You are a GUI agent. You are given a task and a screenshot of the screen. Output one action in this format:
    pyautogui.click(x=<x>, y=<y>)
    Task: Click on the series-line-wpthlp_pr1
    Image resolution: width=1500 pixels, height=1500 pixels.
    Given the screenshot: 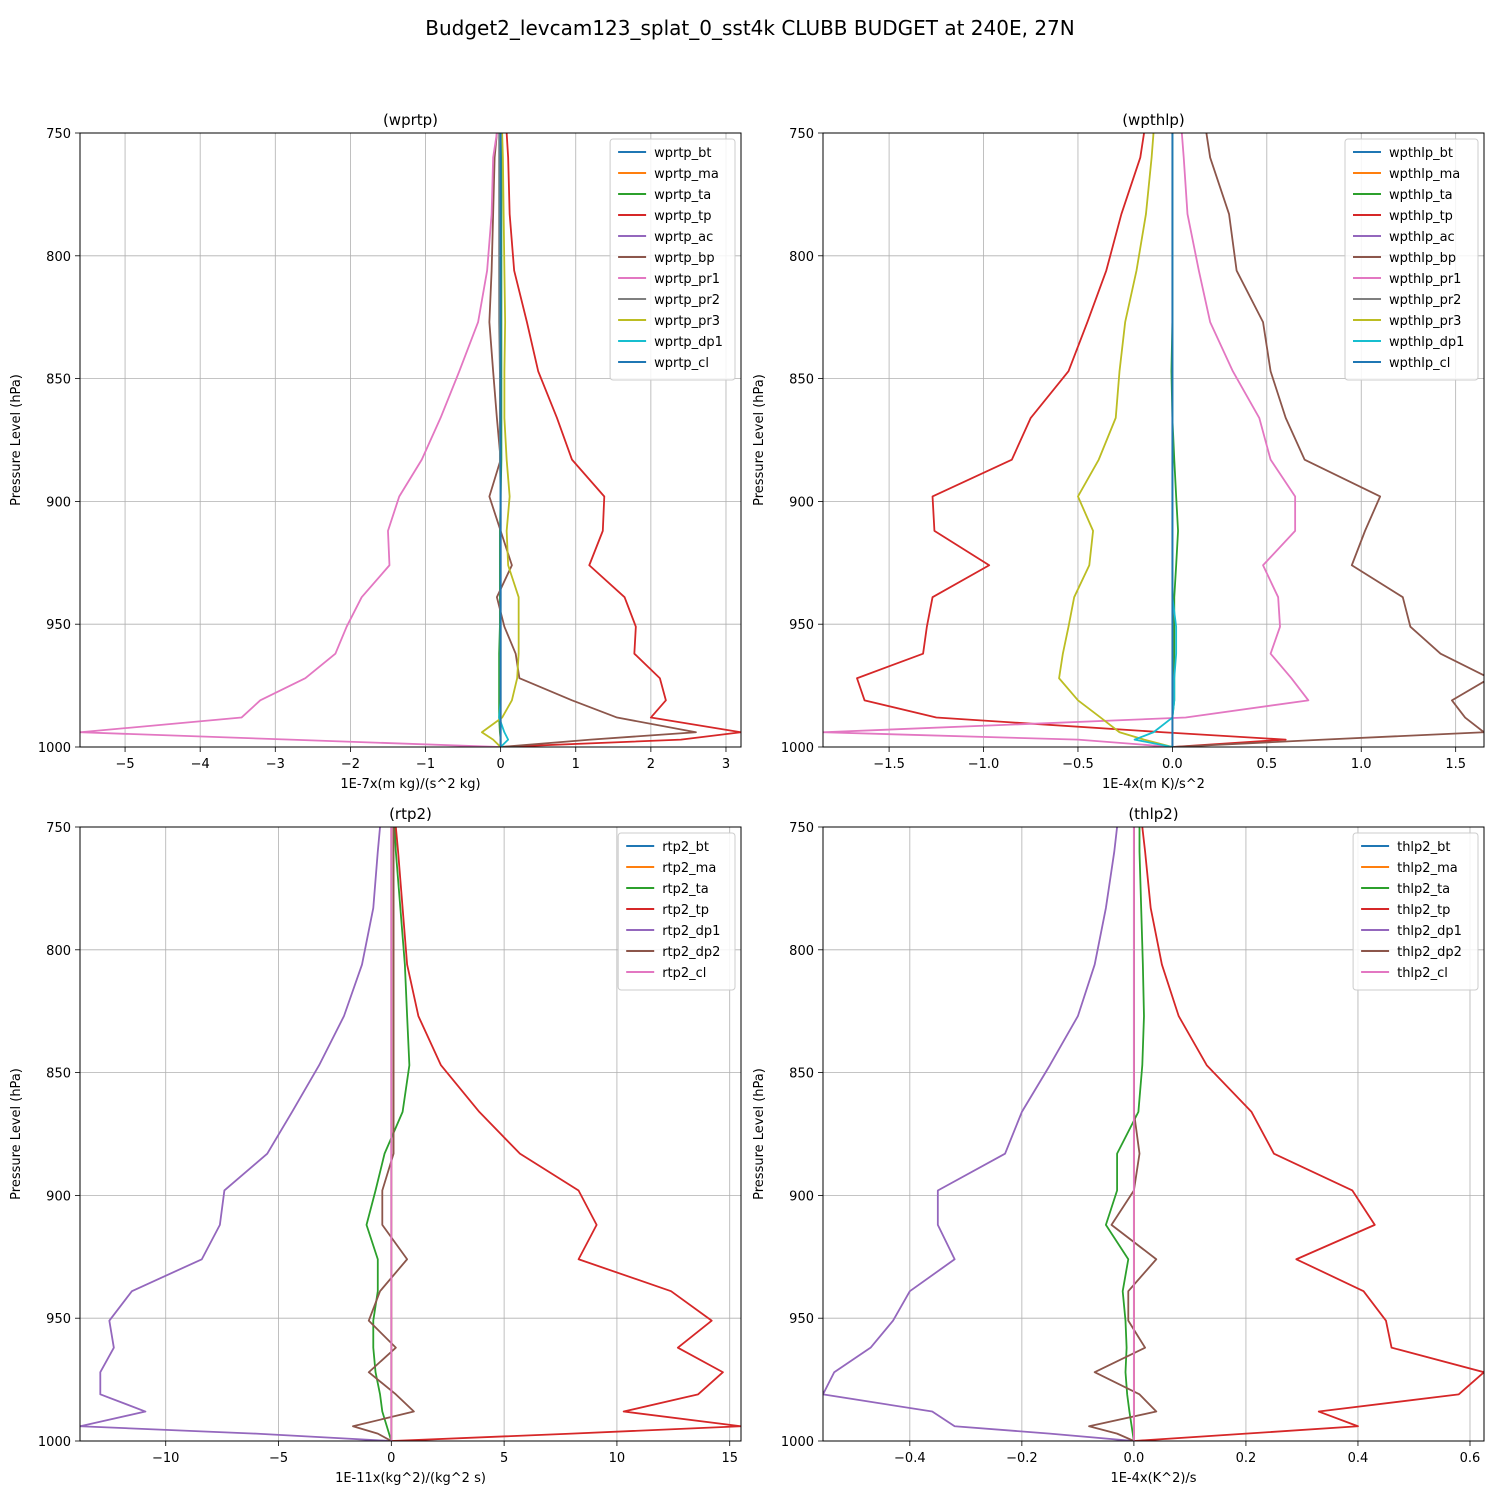 What is the action you would take?
    pyautogui.click(x=1066, y=440)
    